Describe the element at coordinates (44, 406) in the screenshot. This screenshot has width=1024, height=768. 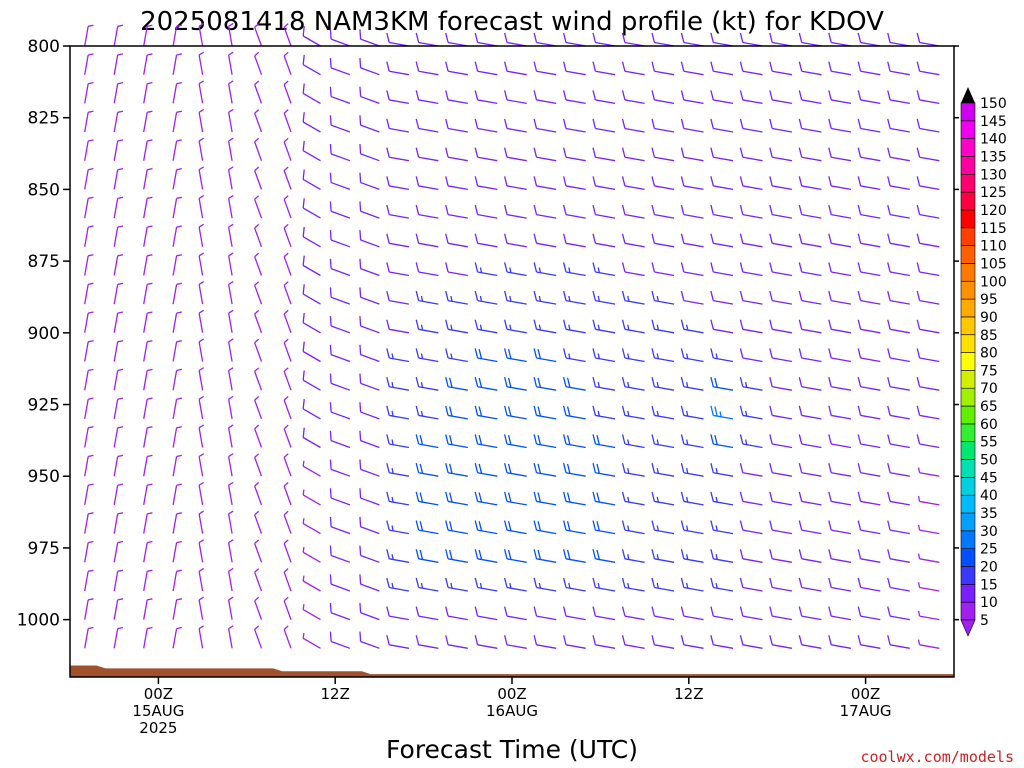
I see `y-tick-label: 925` at that location.